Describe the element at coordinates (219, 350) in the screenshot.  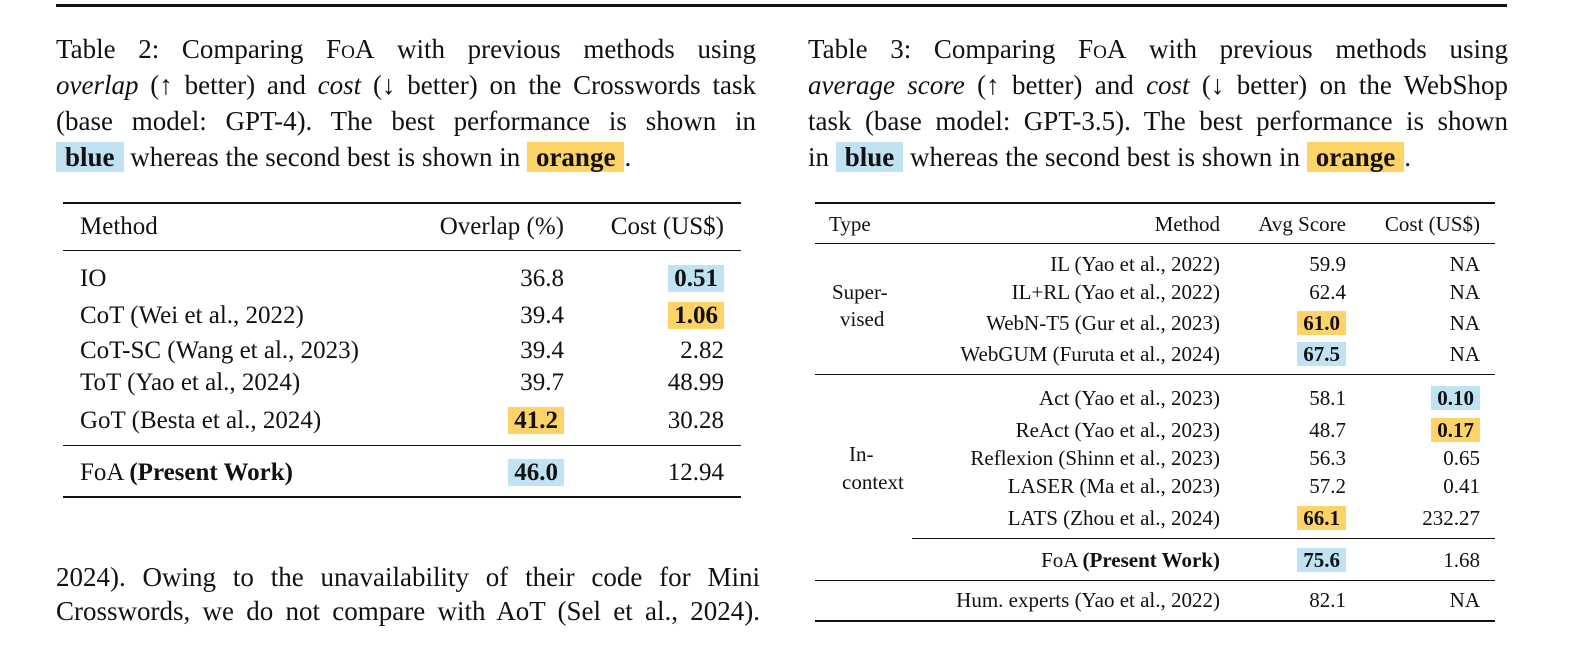
I see `table-cell-method: CoT-SC (Wang et al., 2023)` at that location.